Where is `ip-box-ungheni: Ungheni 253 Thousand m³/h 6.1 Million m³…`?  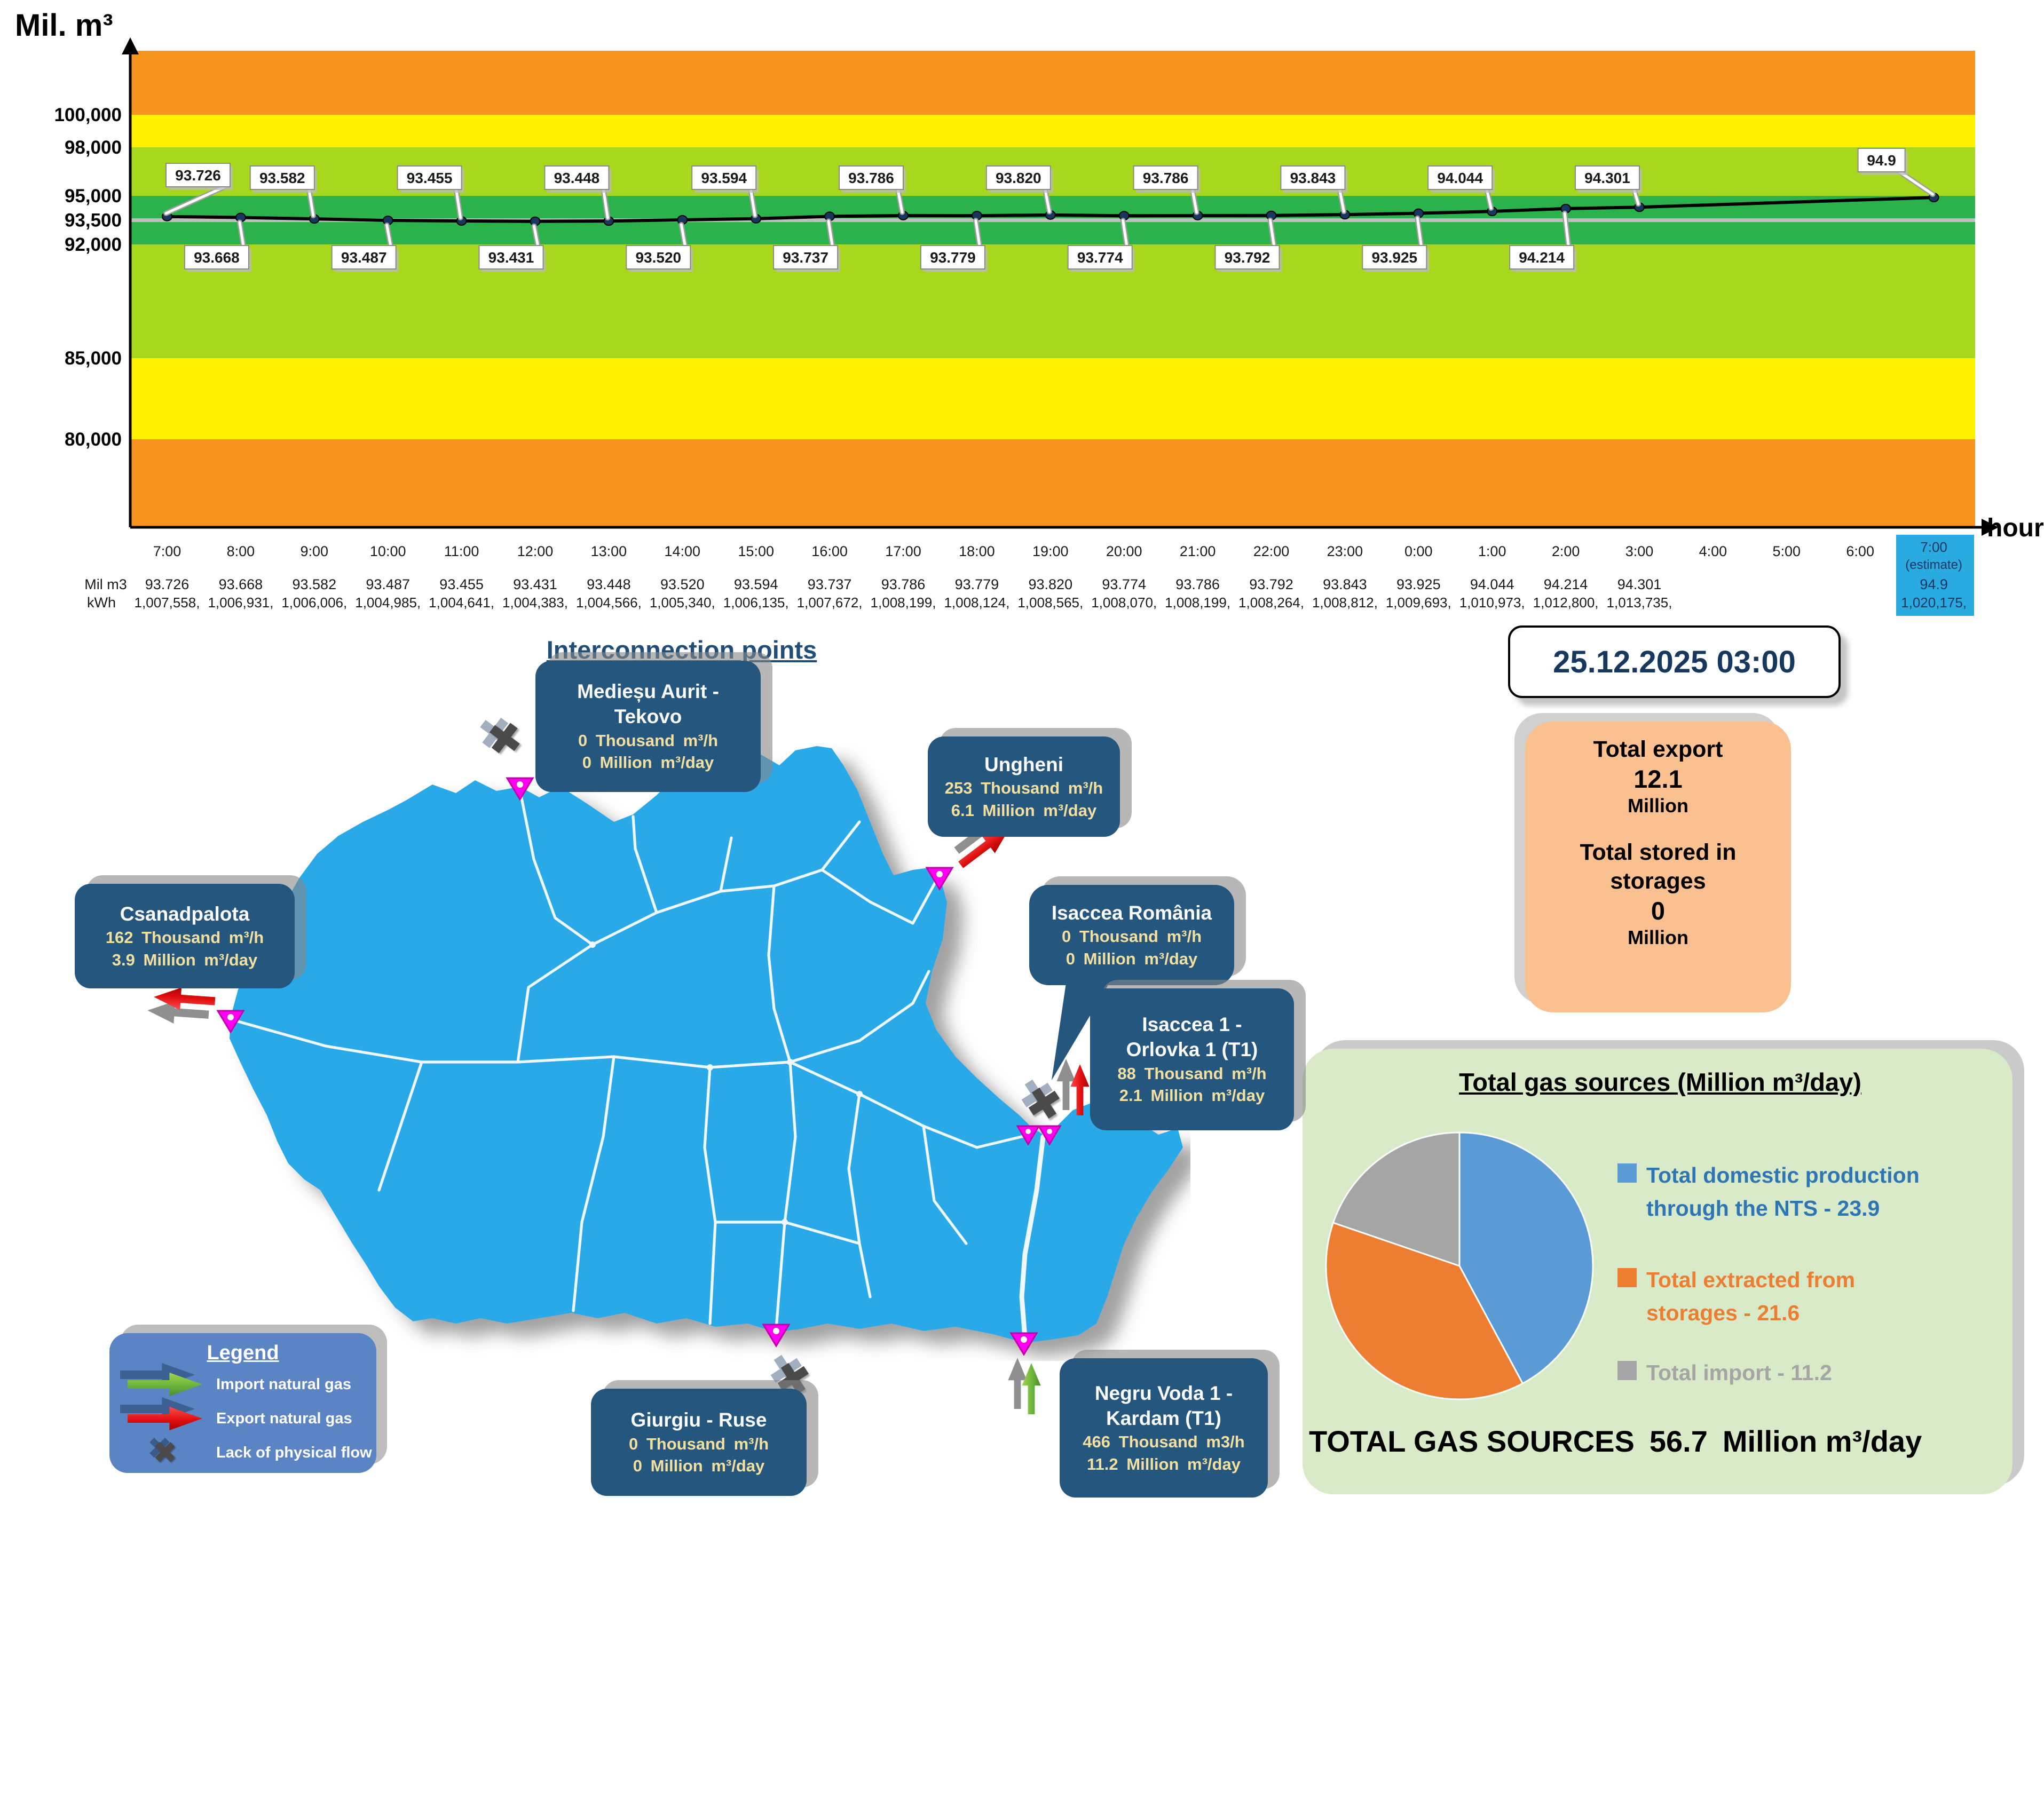
ip-box-ungheni: Ungheni 253 Thousand m³/h 6.1 Million m³… is located at coordinates (1024, 786).